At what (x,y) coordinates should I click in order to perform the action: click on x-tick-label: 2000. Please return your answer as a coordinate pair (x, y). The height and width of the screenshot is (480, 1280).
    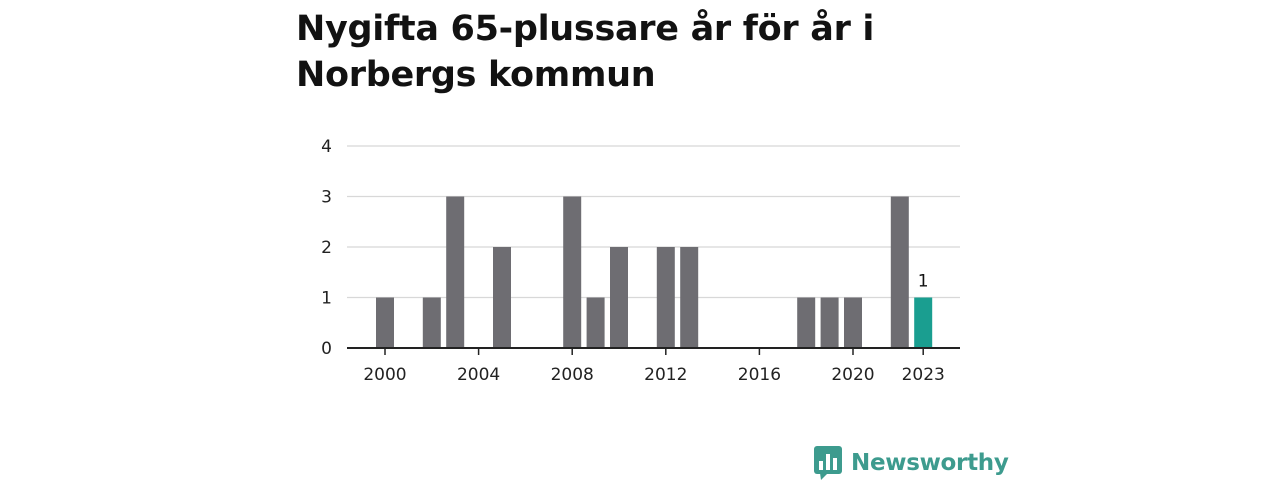
    Looking at the image, I should click on (384, 375).